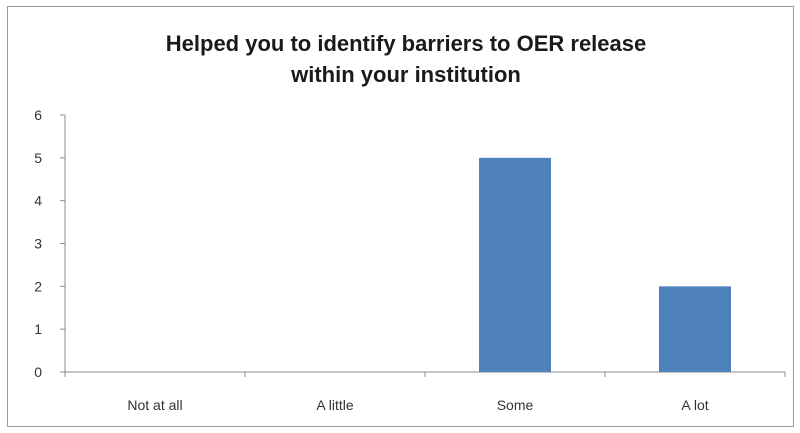  Describe the element at coordinates (154, 405) in the screenshot. I see `x-category-label: Not at all` at that location.